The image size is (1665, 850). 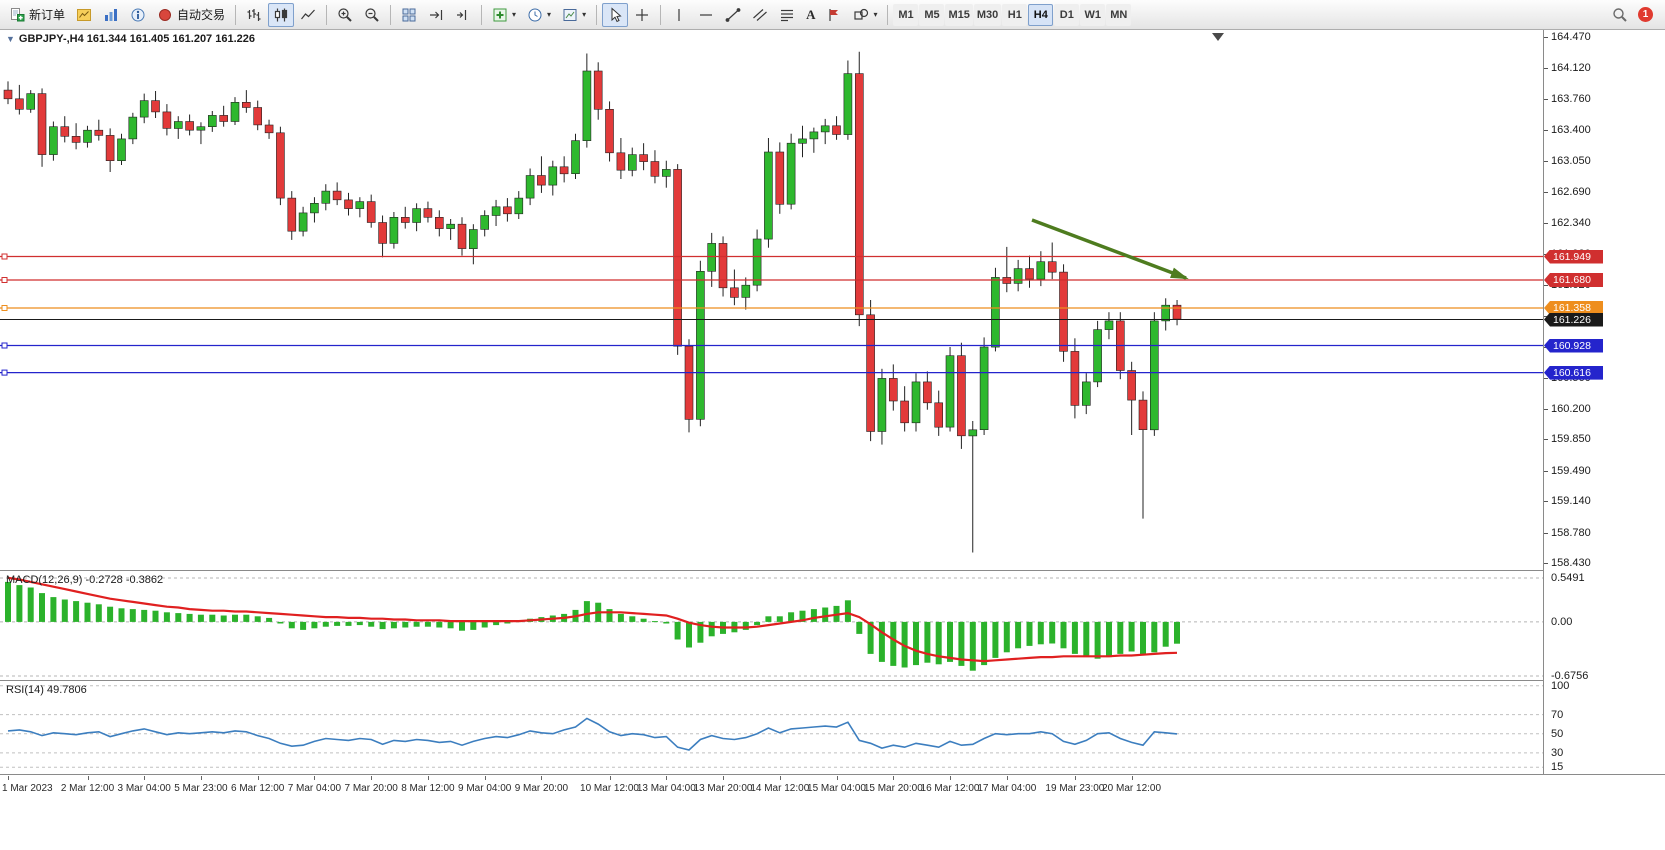 I want to click on new-order-button: 新订单, so click(x=37, y=15).